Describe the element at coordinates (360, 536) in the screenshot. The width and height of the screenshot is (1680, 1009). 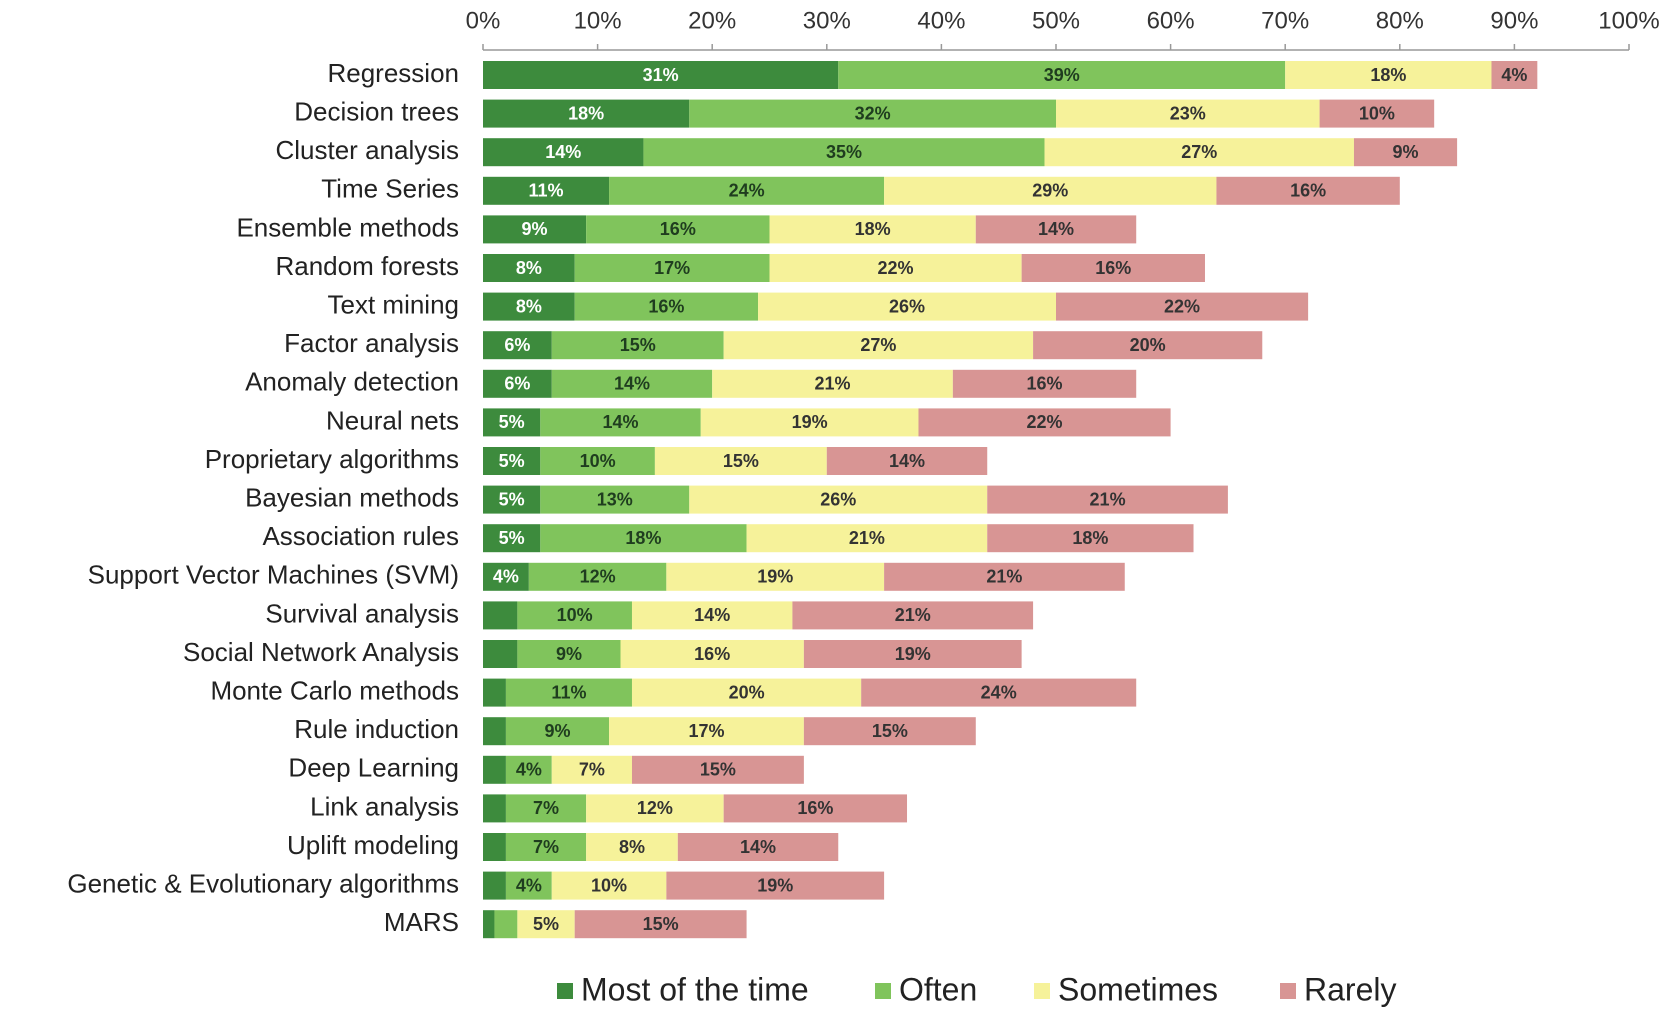
I see `category-label: Association rules` at that location.